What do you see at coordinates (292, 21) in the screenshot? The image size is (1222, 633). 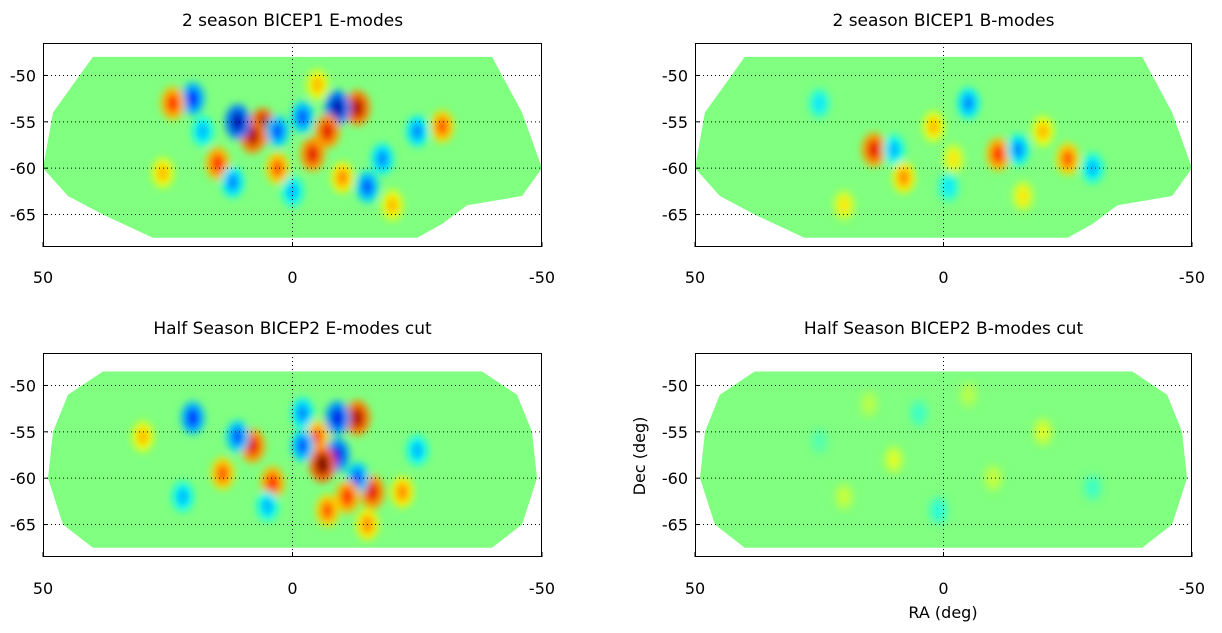 I see `panel-title: 2 season BICEP1 E-modes` at bounding box center [292, 21].